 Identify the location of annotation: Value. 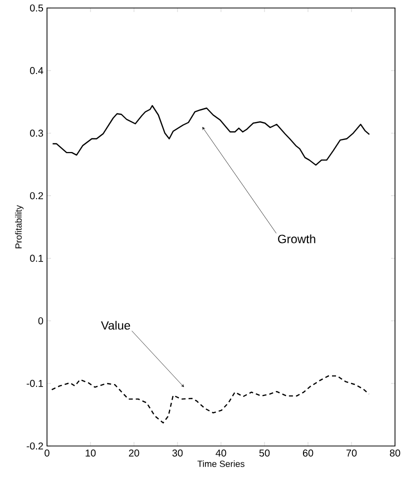
(115, 325).